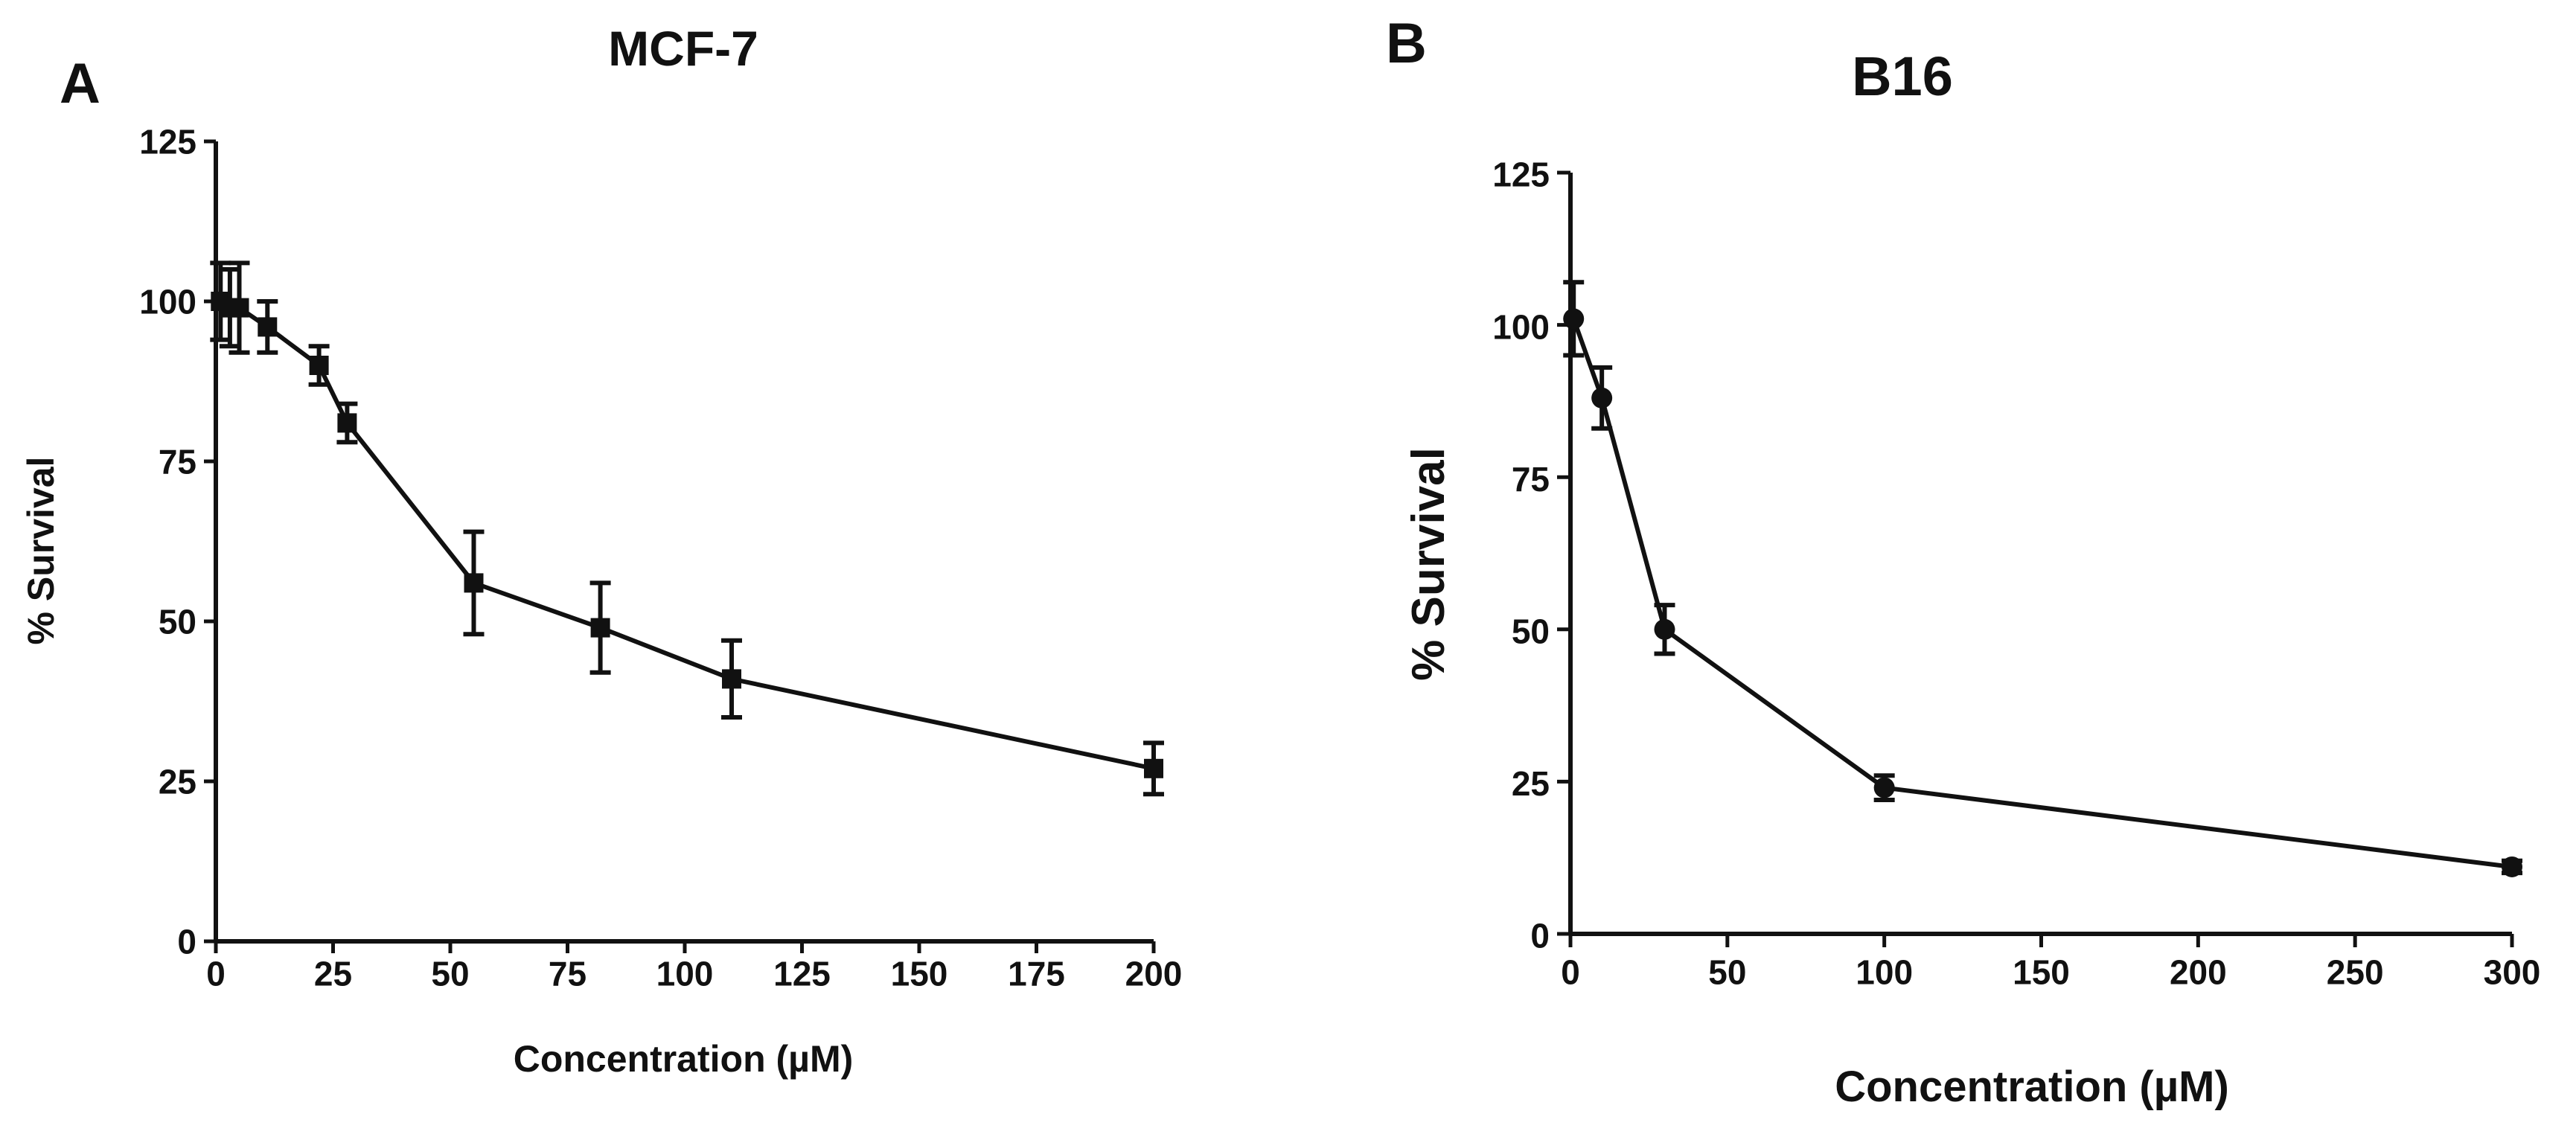  What do you see at coordinates (1428, 564) in the screenshot?
I see `y-axis-label-b: % Survival` at bounding box center [1428, 564].